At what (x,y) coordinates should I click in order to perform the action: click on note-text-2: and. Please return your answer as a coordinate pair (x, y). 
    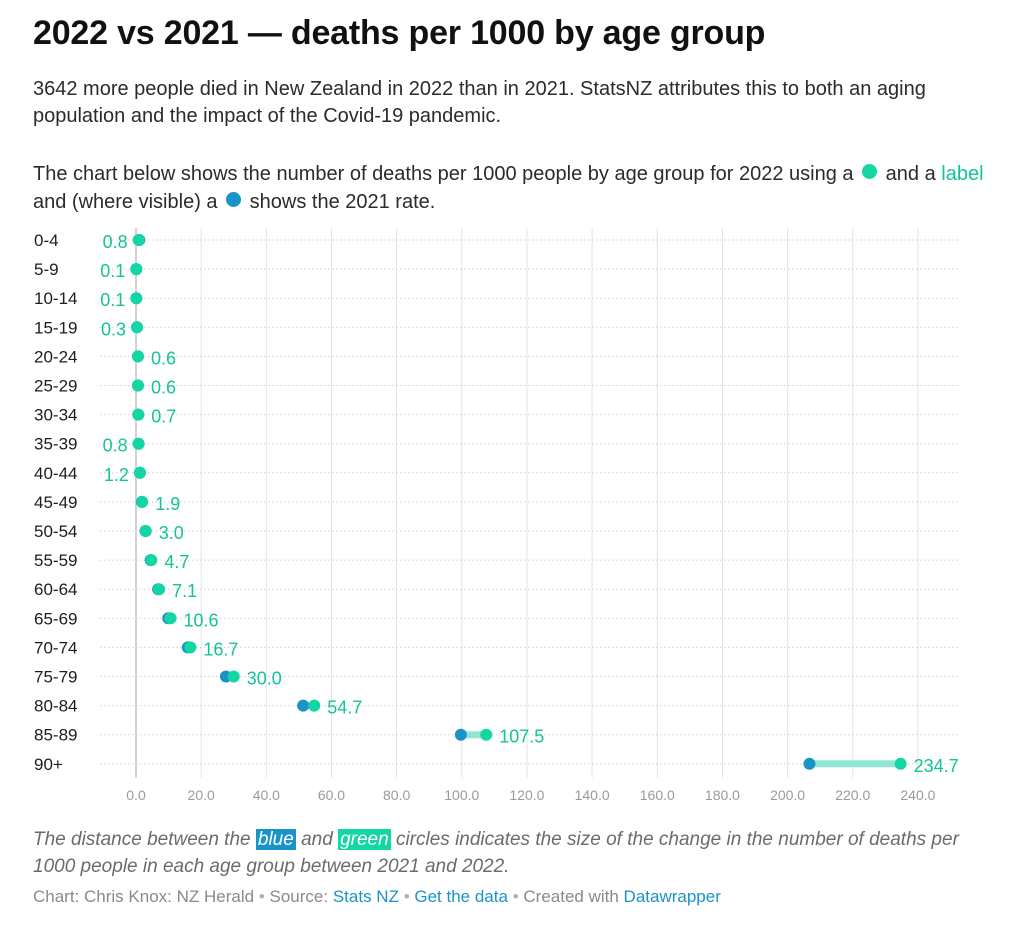
    Looking at the image, I should click on (317, 839).